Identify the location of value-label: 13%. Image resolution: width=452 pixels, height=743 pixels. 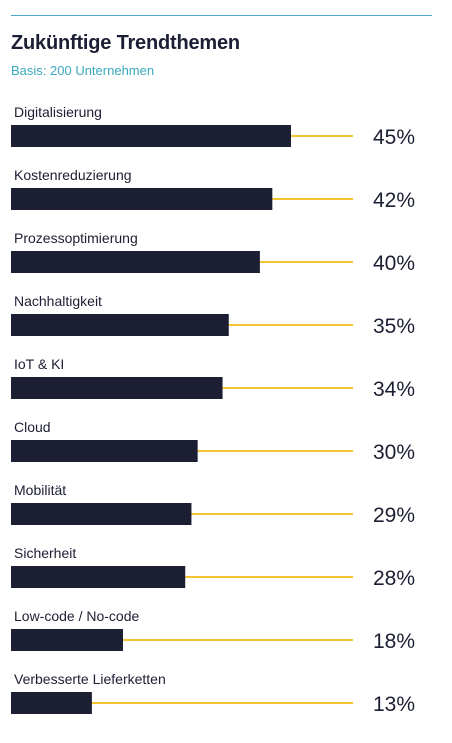
(394, 704).